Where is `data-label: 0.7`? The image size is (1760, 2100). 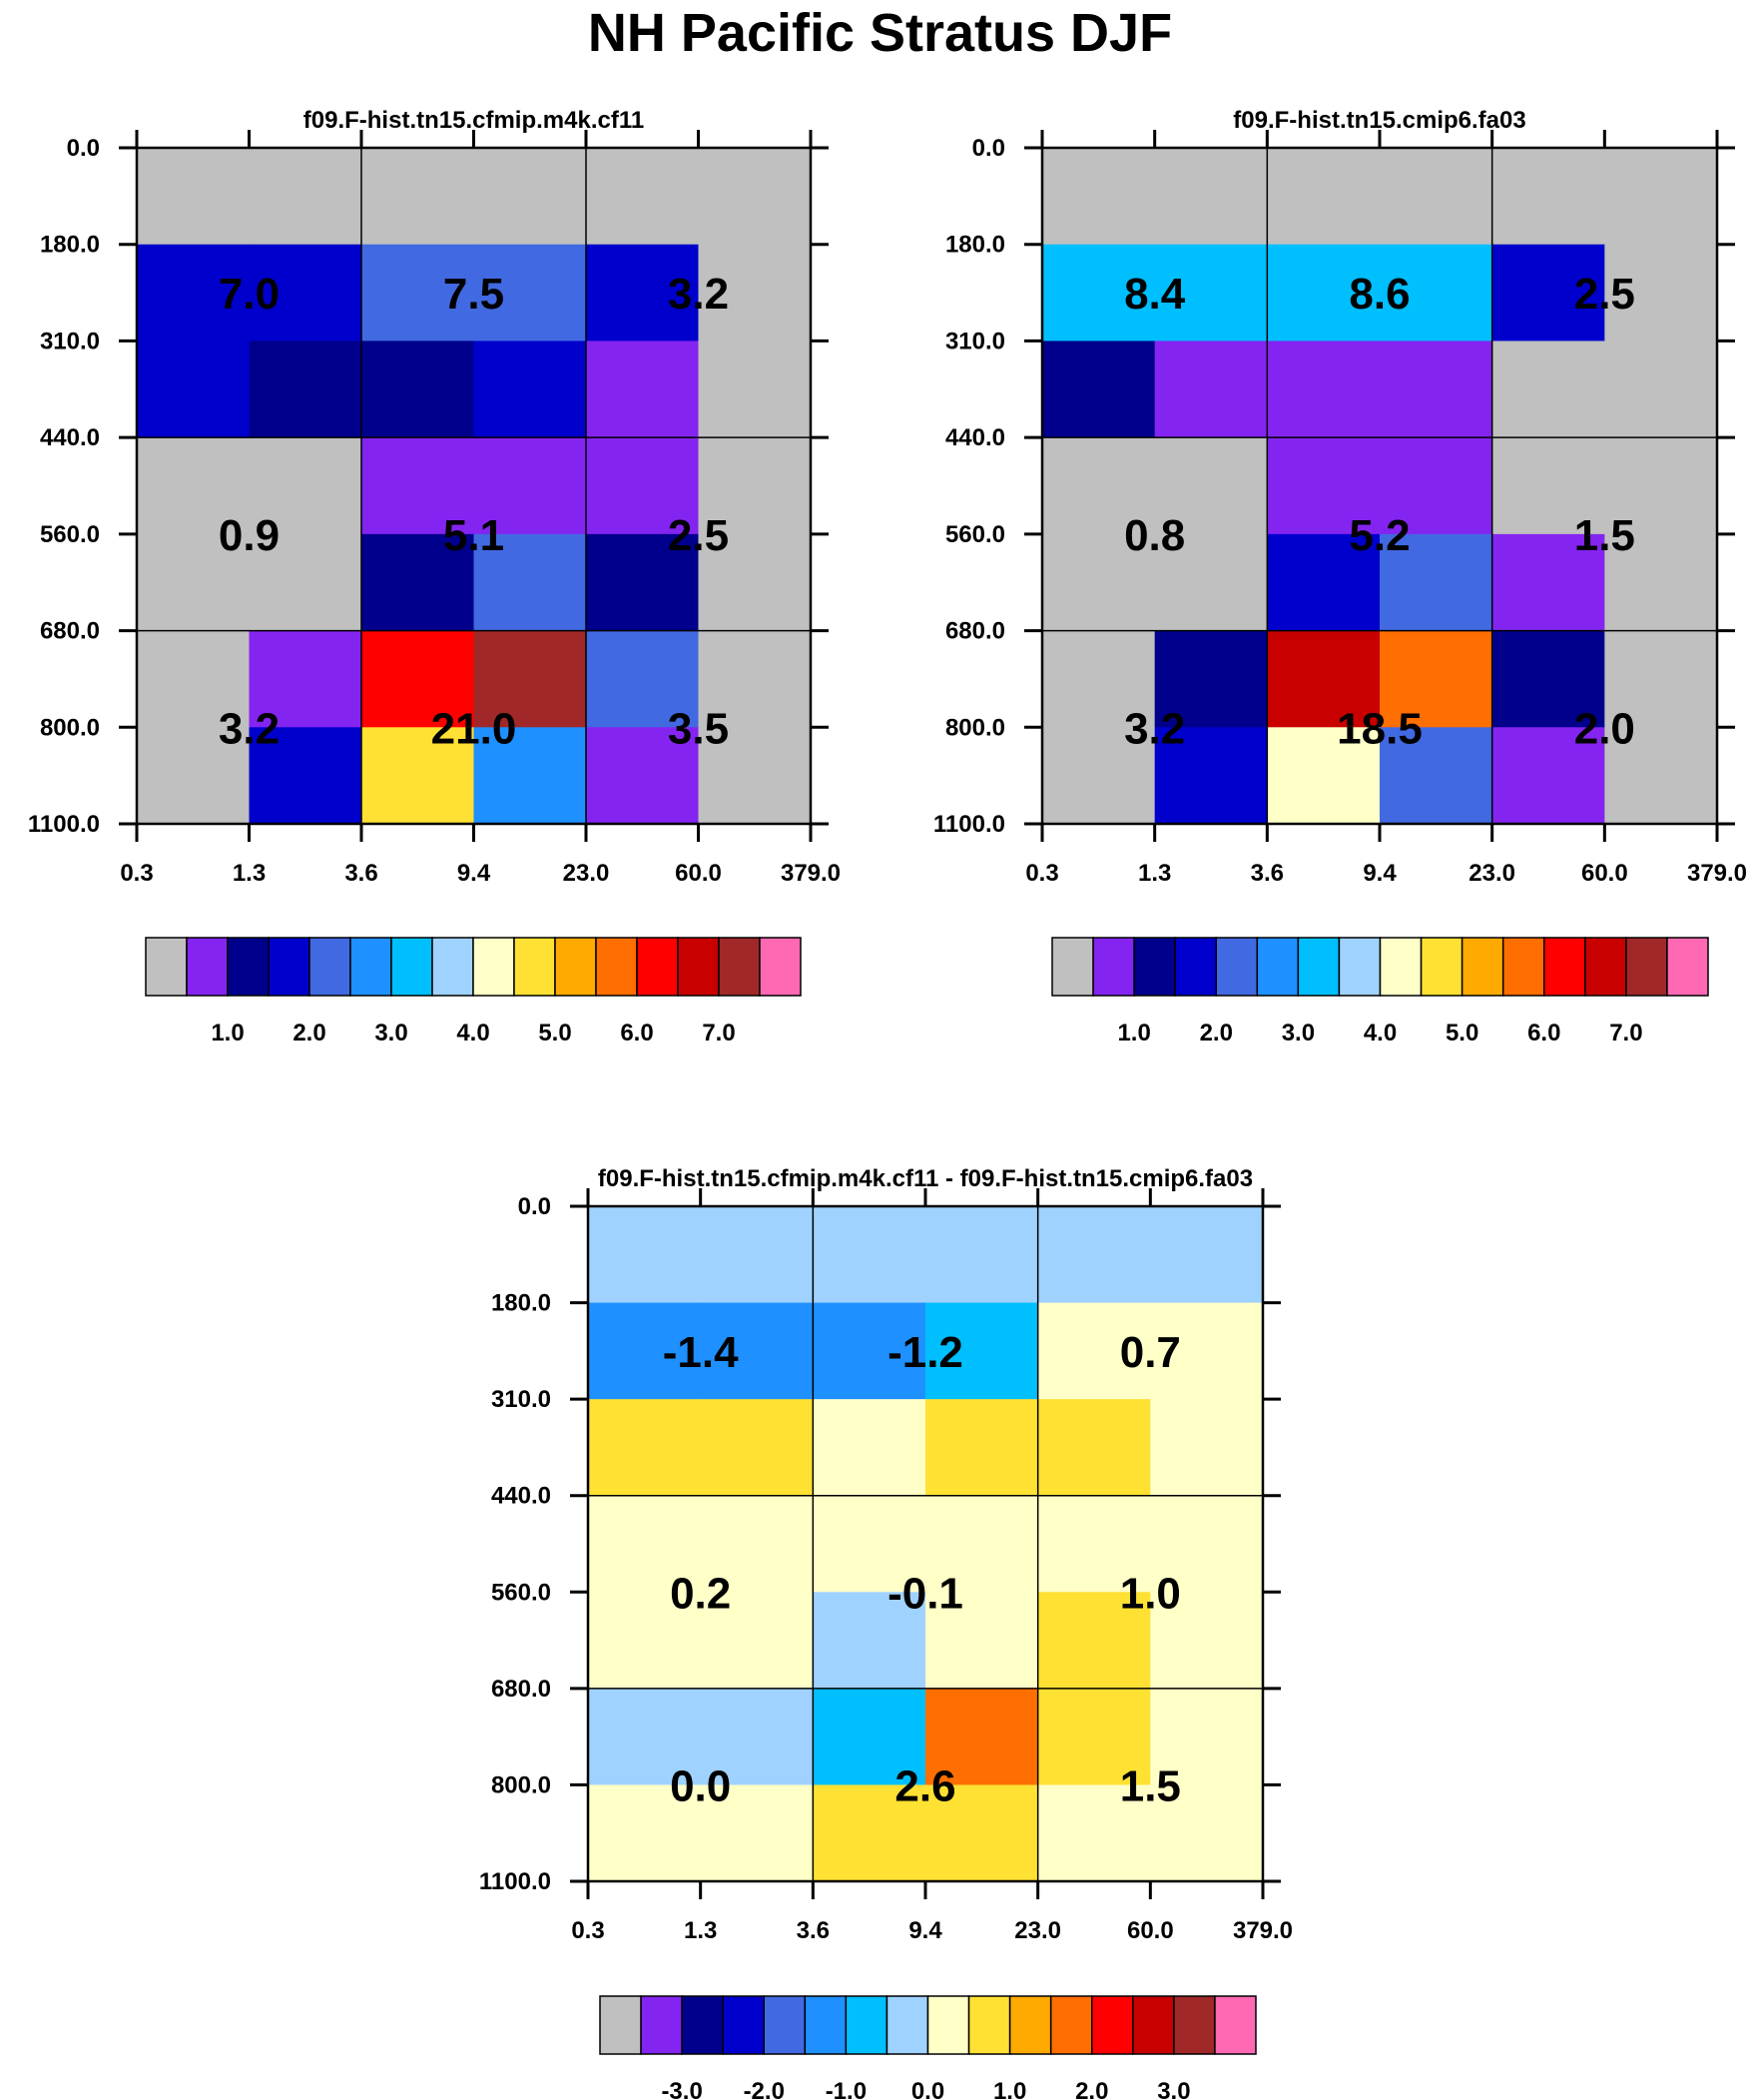
data-label: 0.7 is located at coordinates (1150, 1352).